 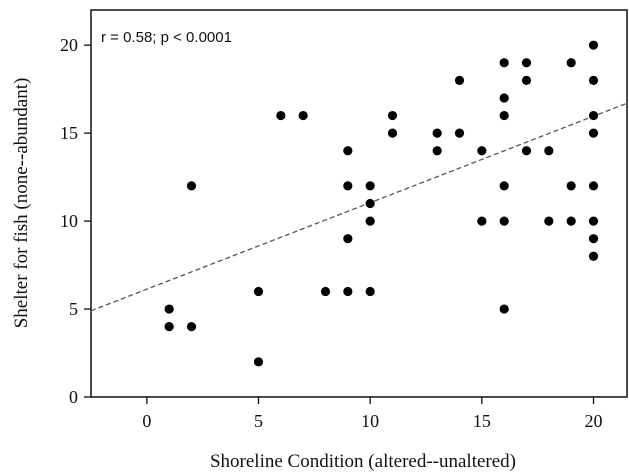 What do you see at coordinates (69, 133) in the screenshot?
I see `y-tick-label: 15` at bounding box center [69, 133].